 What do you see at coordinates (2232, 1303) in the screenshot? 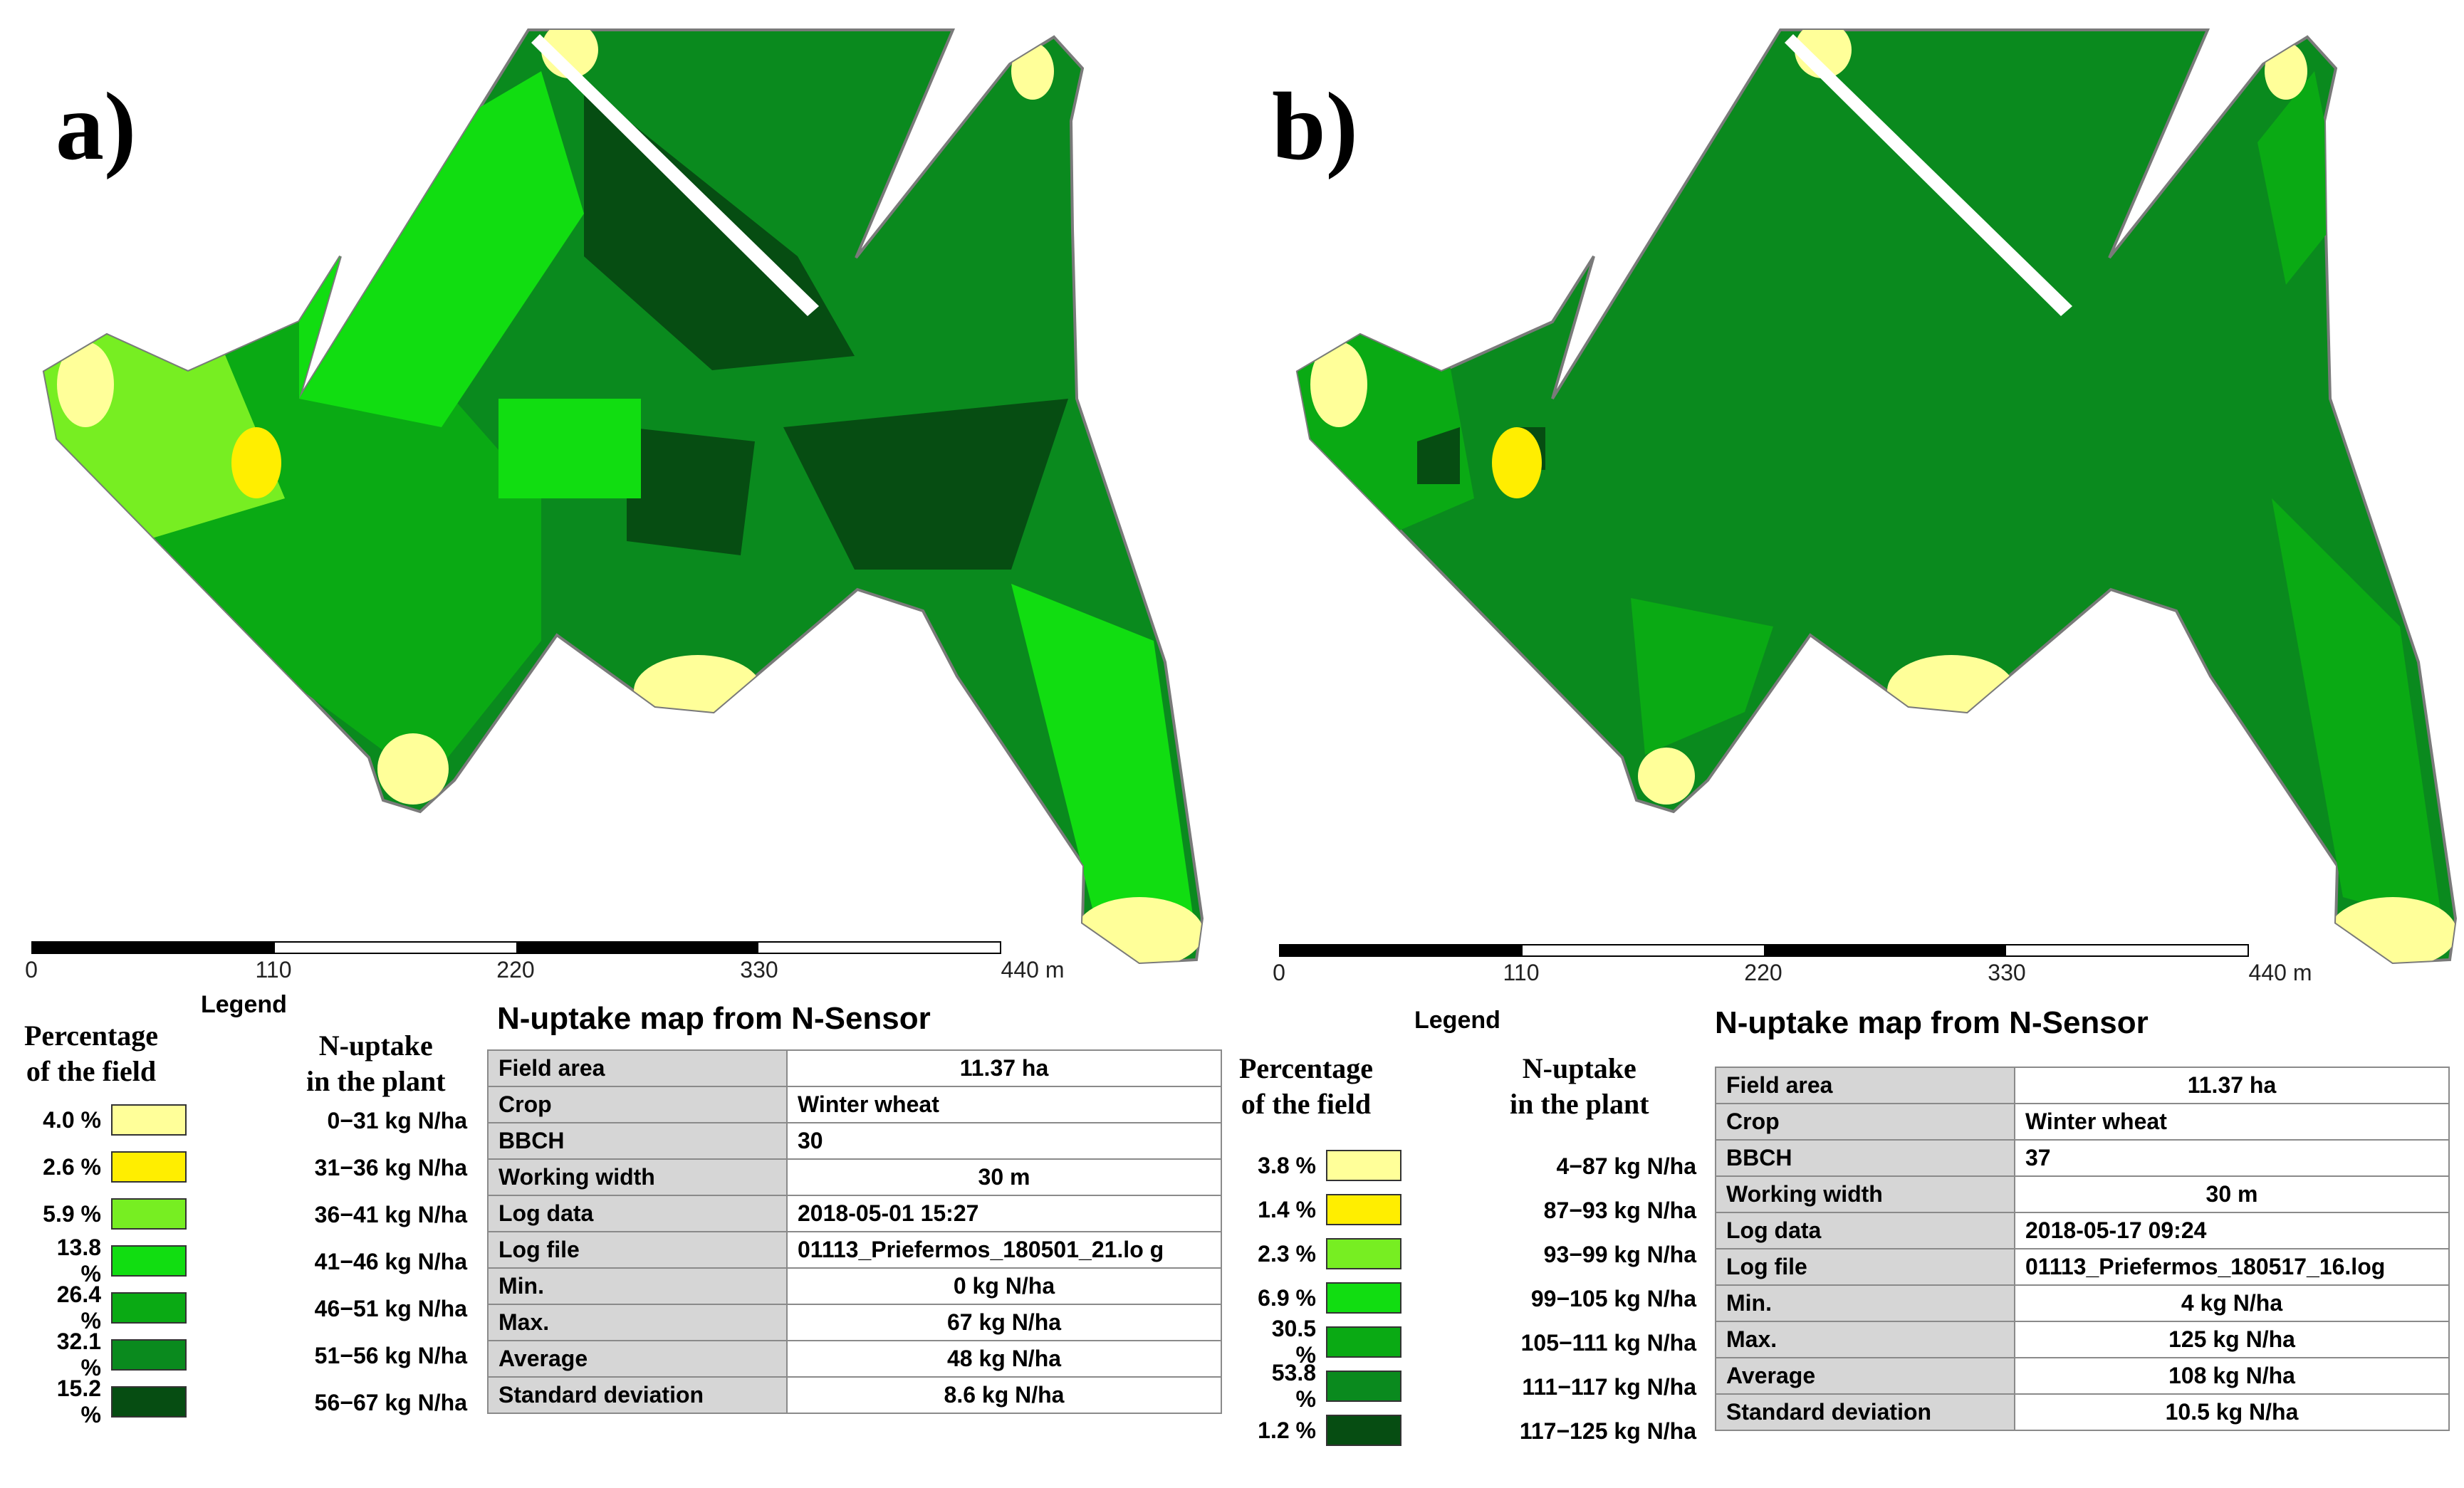
I see `info-value: 4 kg N/ha` at bounding box center [2232, 1303].